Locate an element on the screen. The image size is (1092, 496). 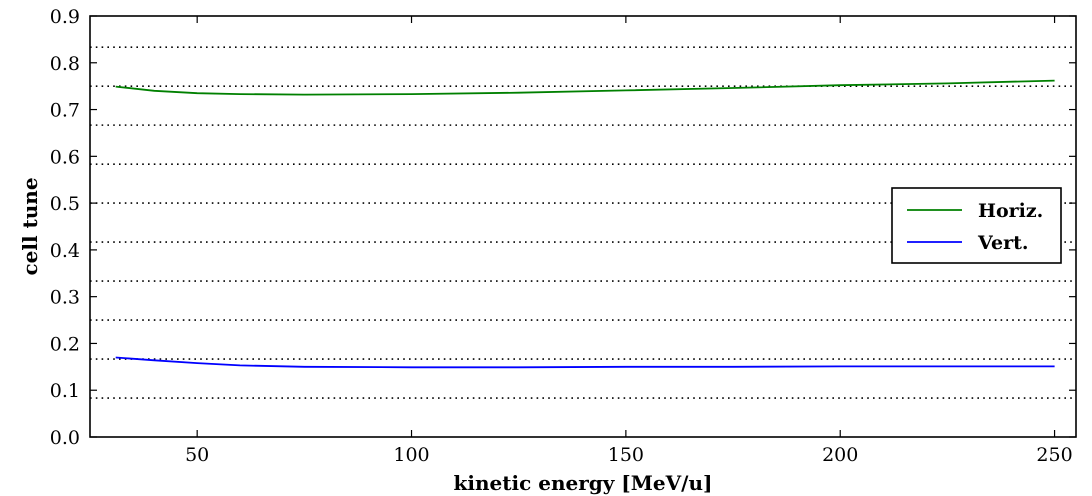
x-tick-label: 250 is located at coordinates (1054, 455).